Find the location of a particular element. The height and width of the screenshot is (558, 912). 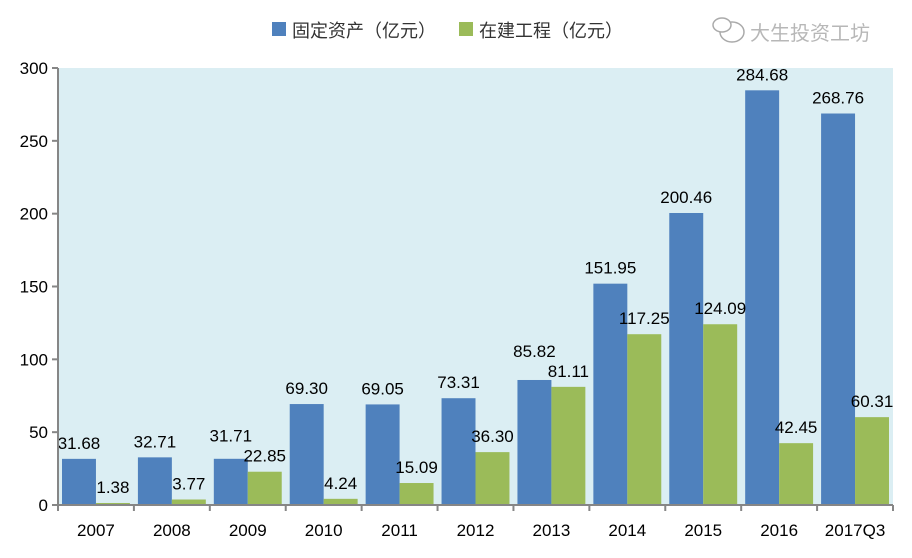

bar-fixed-assets-2012 is located at coordinates (458, 451).